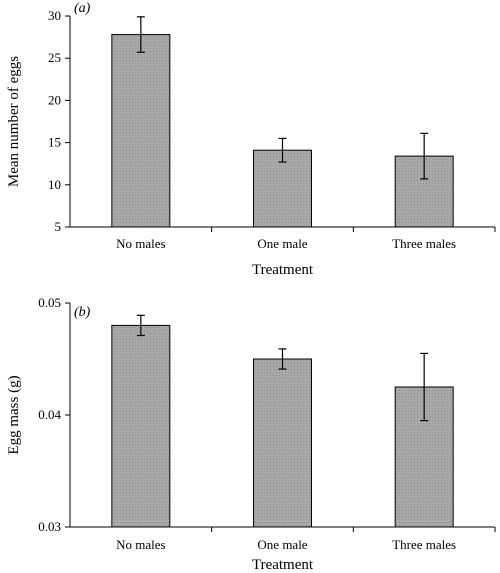 This screenshot has width=500, height=573. Describe the element at coordinates (54, 15) in the screenshot. I see `y-tick-label: 30` at that location.